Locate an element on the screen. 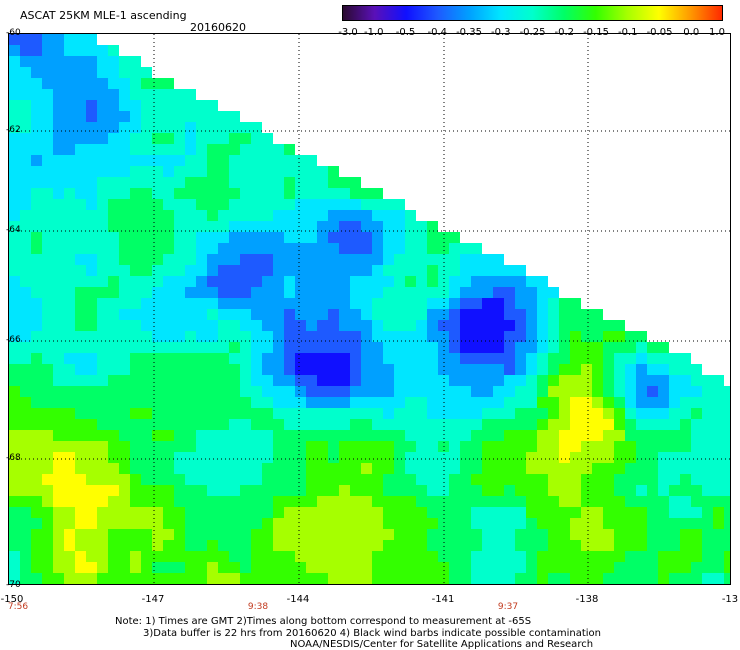 This screenshot has height=650, width=740. lon-label: -141 is located at coordinates (443, 599).